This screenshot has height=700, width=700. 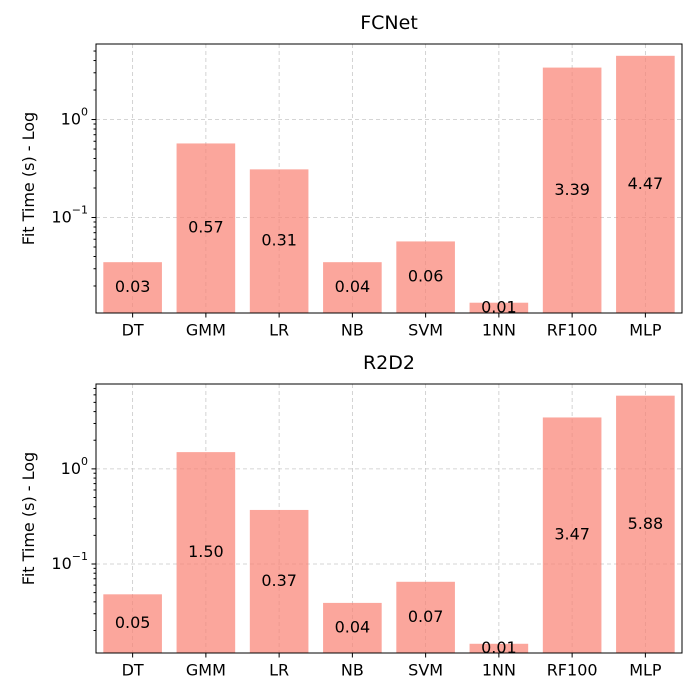 I want to click on bar-value-label: 0.06, so click(x=426, y=276).